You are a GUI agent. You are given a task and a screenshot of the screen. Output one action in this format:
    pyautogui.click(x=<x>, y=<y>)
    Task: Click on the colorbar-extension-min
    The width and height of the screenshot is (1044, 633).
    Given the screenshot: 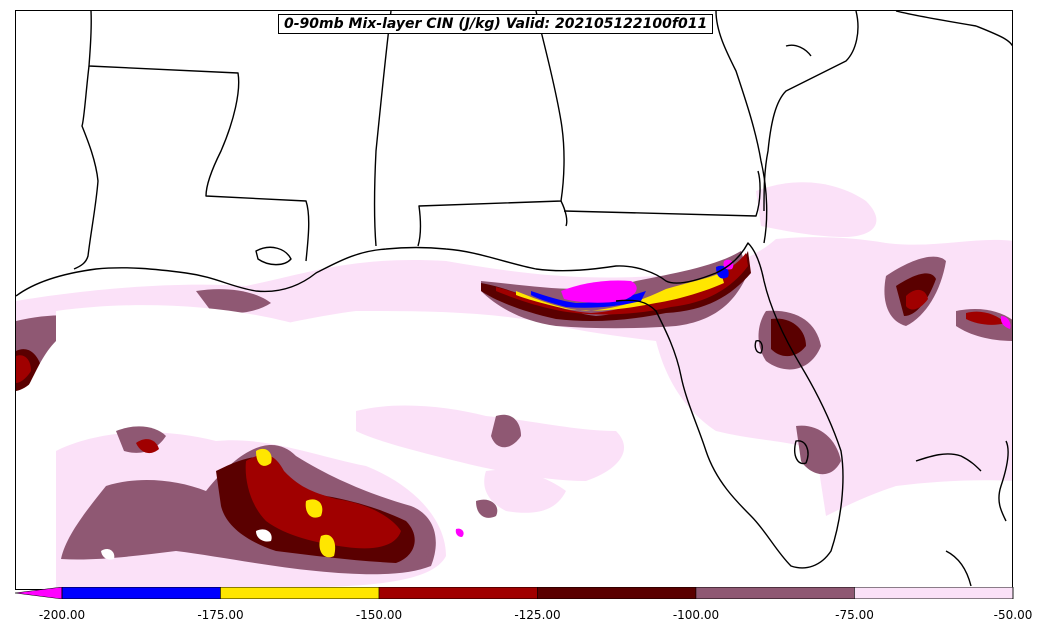 What is the action you would take?
    pyautogui.click(x=39, y=593)
    